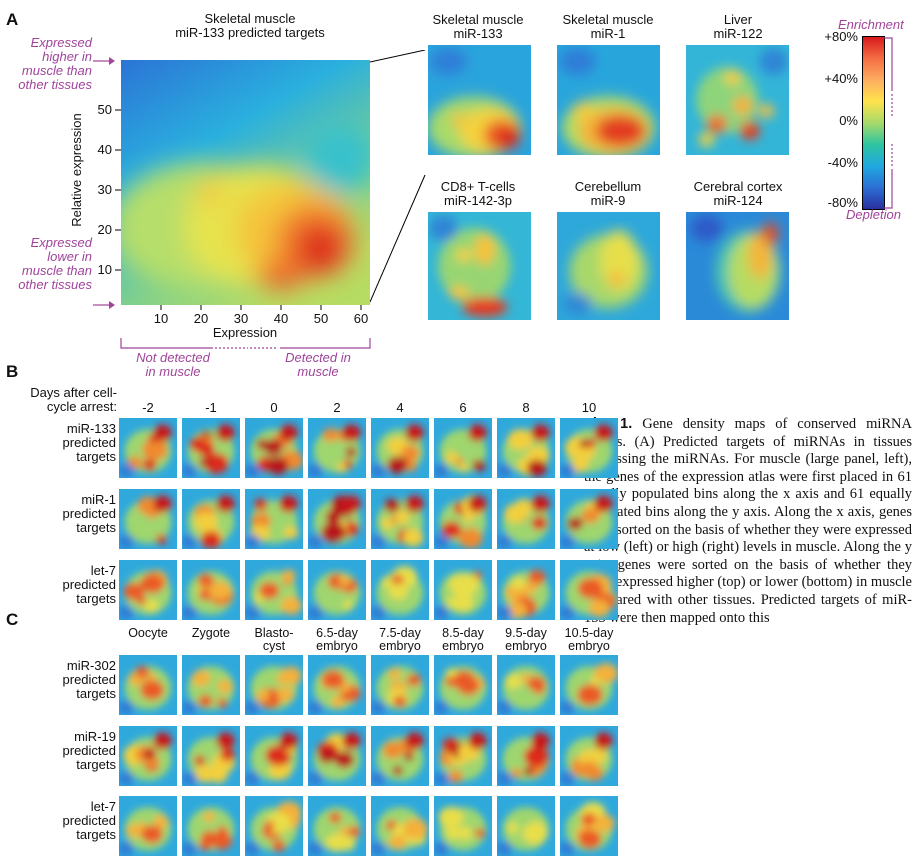 This screenshot has width=916, height=865. I want to click on y-tick-label: 10, so click(104, 269).